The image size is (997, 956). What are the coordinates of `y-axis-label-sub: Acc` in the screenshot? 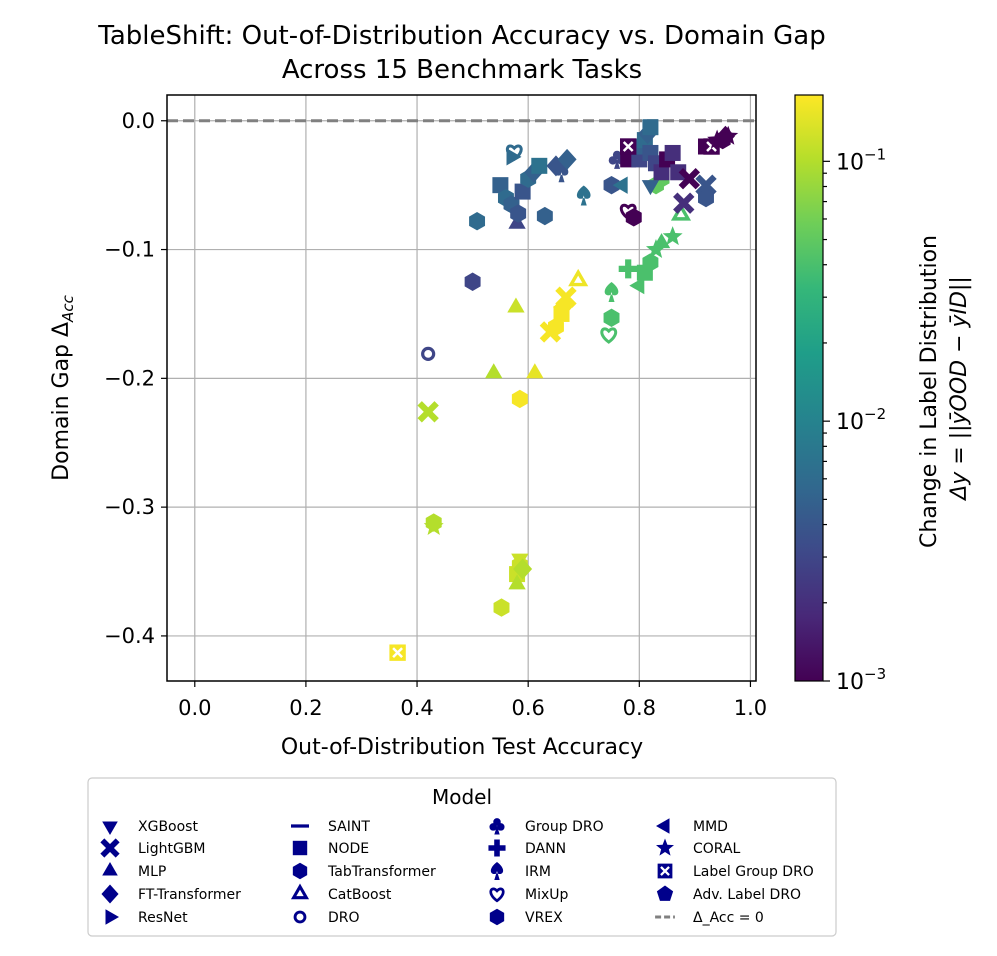 It's located at (68, 308).